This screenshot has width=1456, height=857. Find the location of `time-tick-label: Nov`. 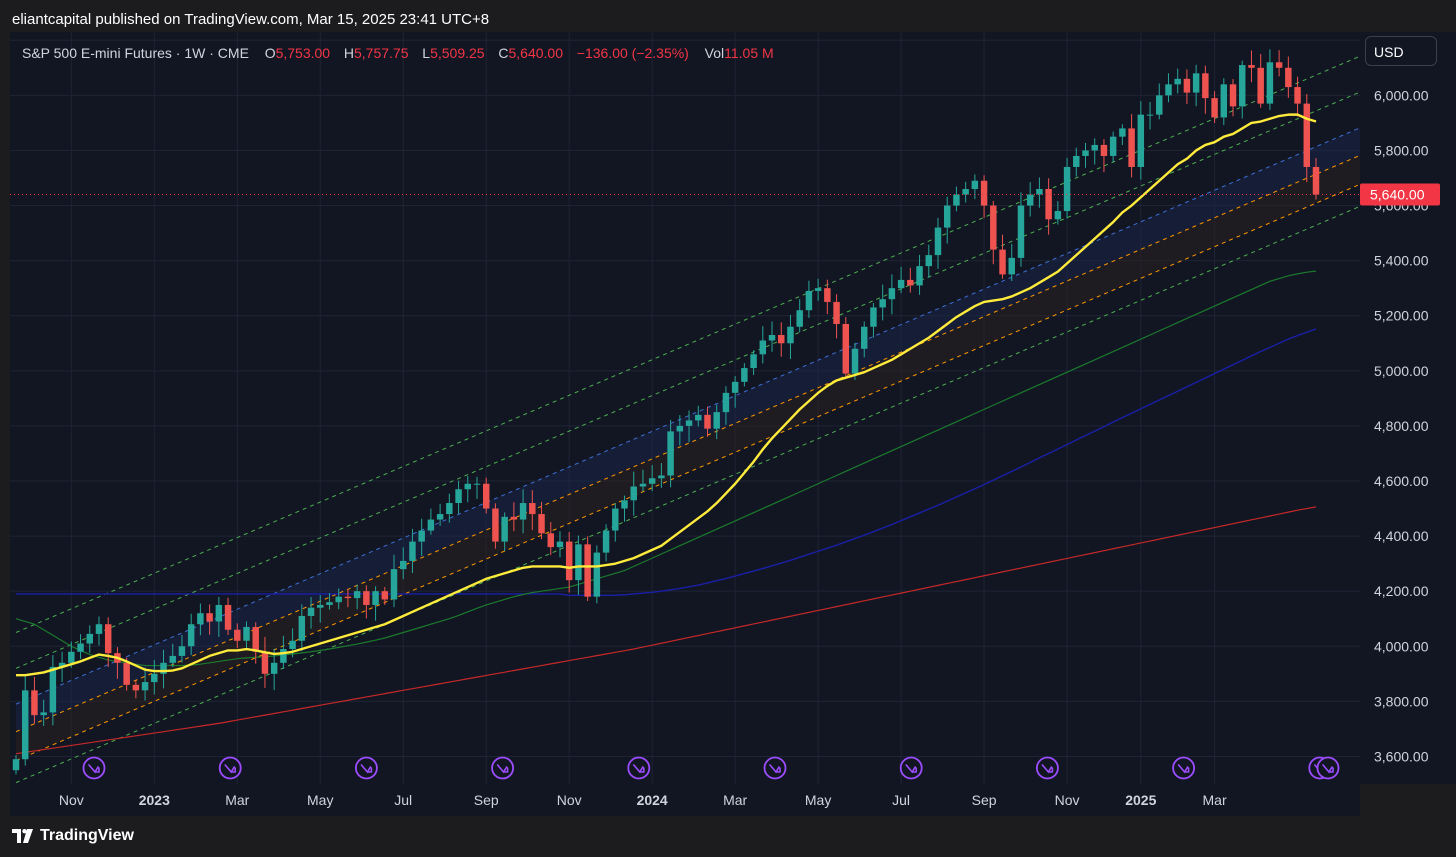

time-tick-label: Nov is located at coordinates (71, 800).